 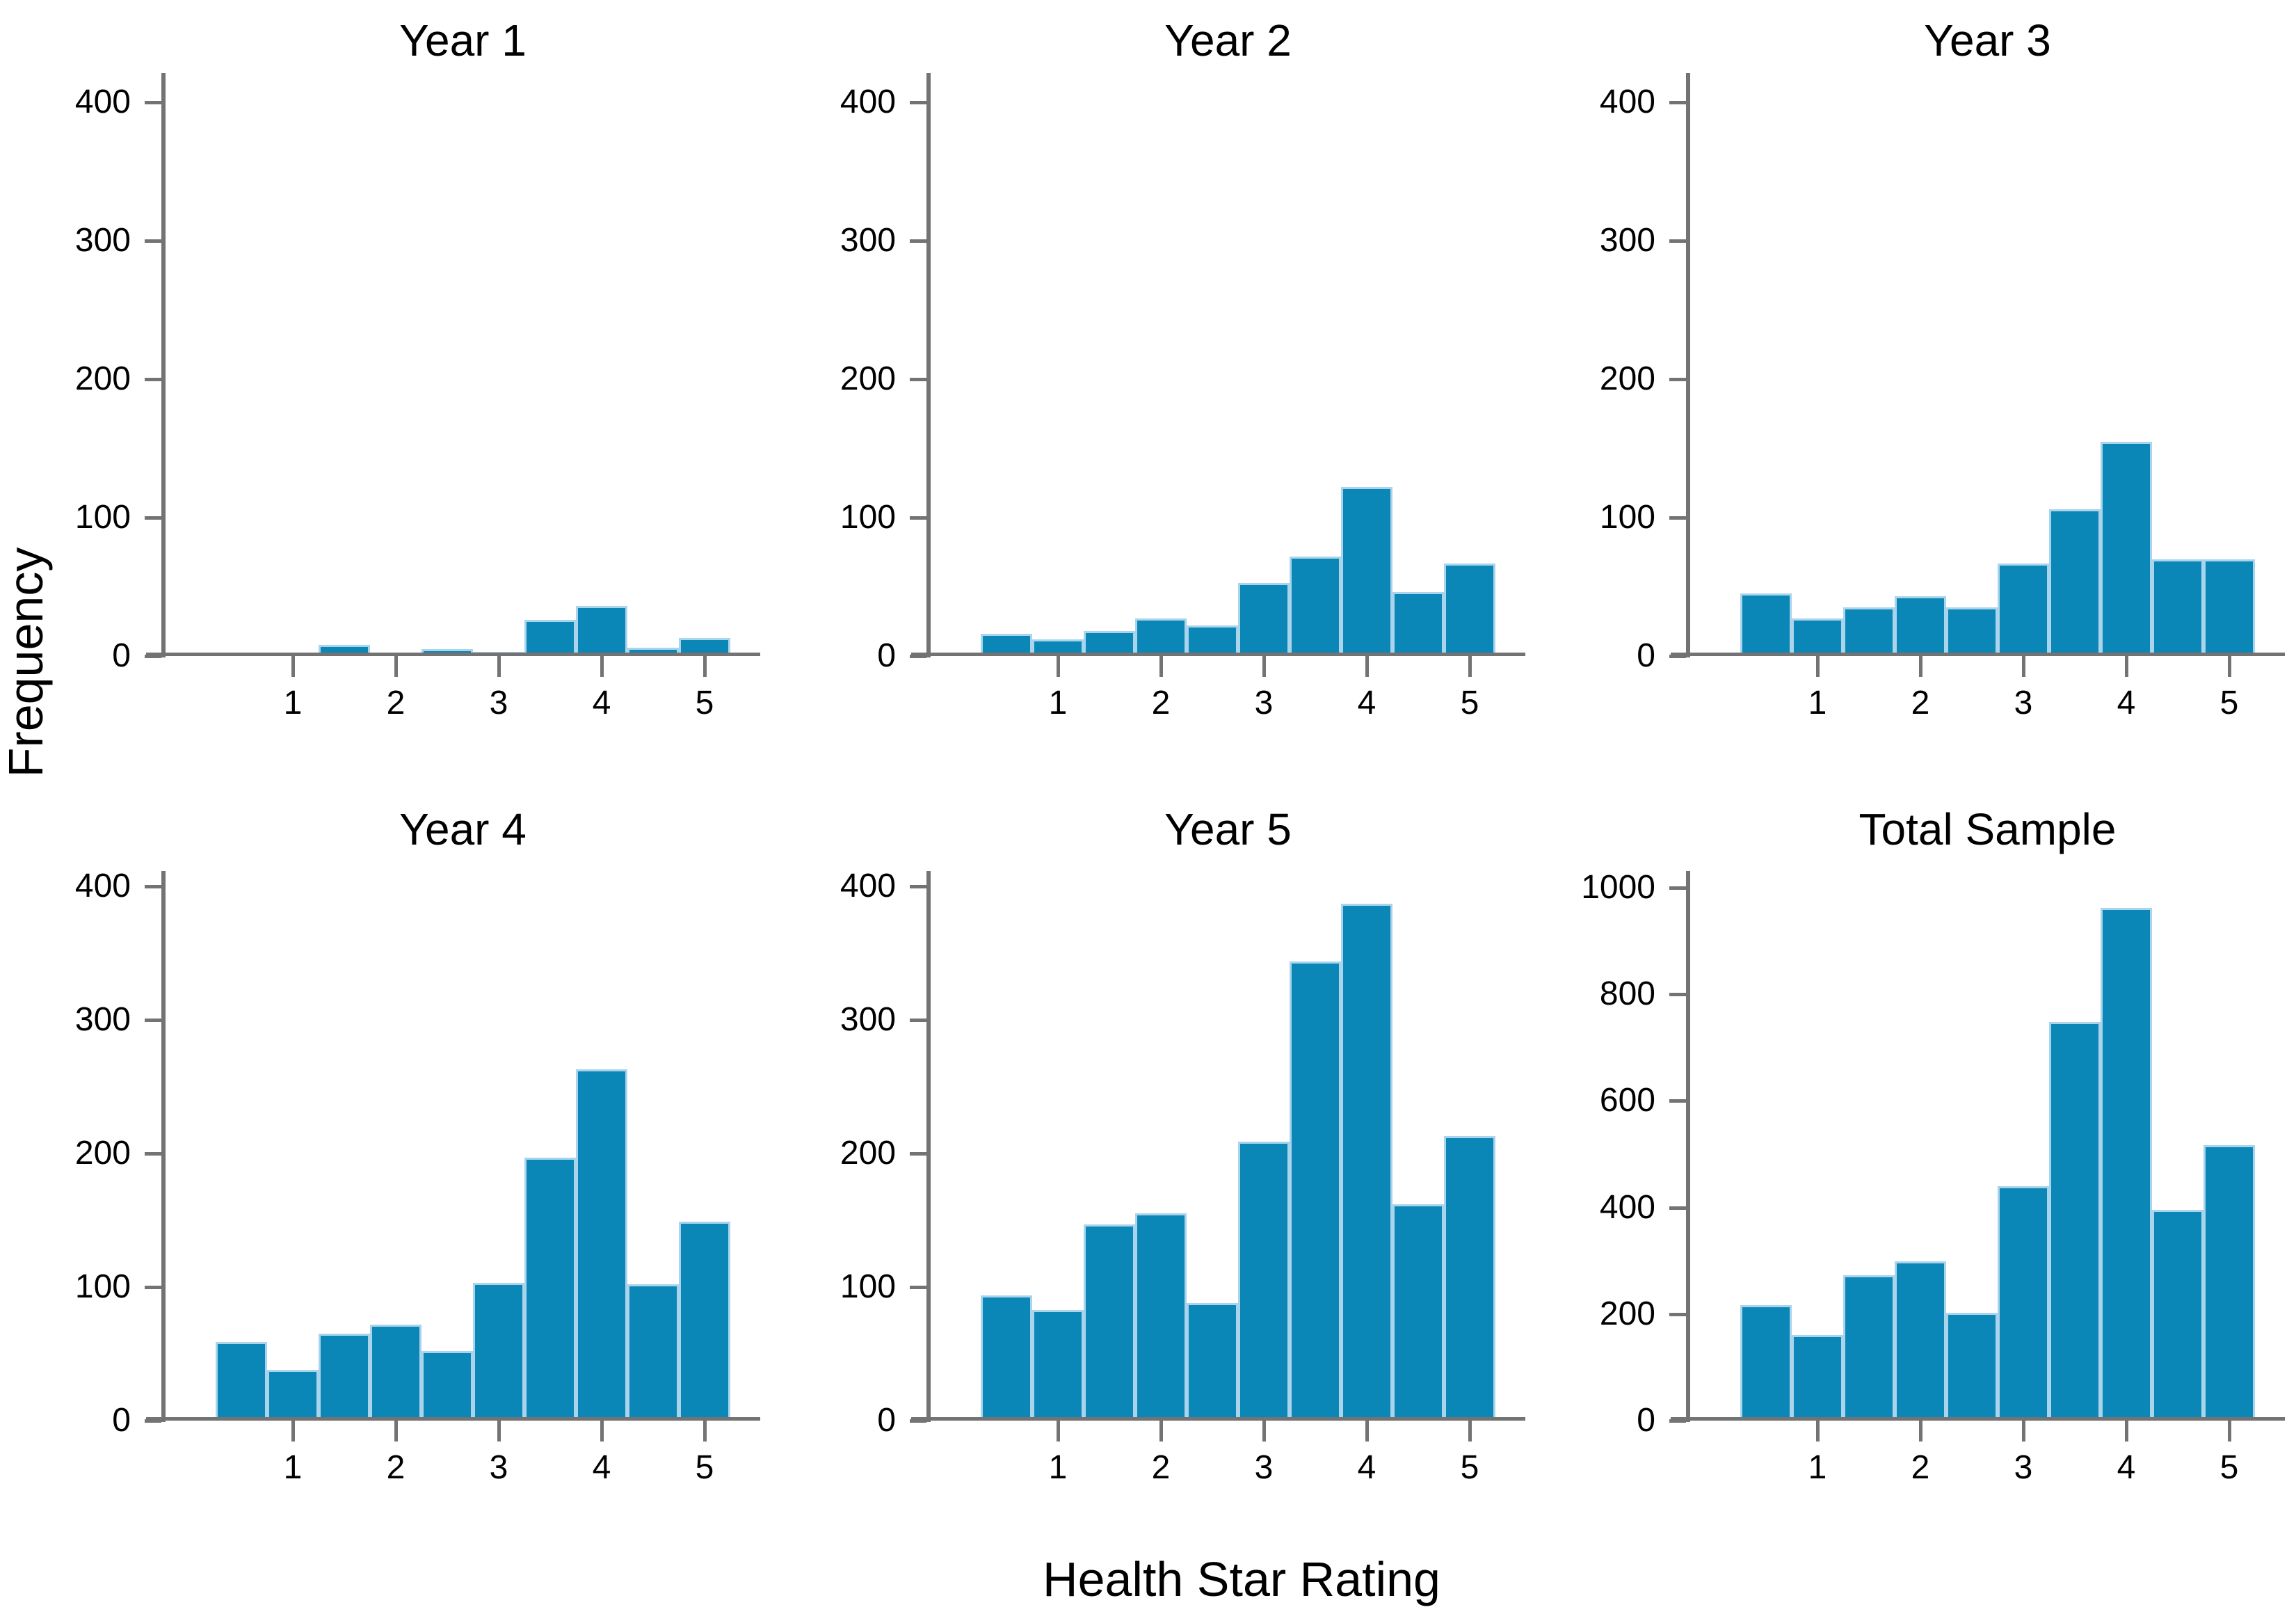 I want to click on subplot-year-5: Year 5 0 100 200 300 400 1 2 3 4 5, so click(x=1182, y=1145).